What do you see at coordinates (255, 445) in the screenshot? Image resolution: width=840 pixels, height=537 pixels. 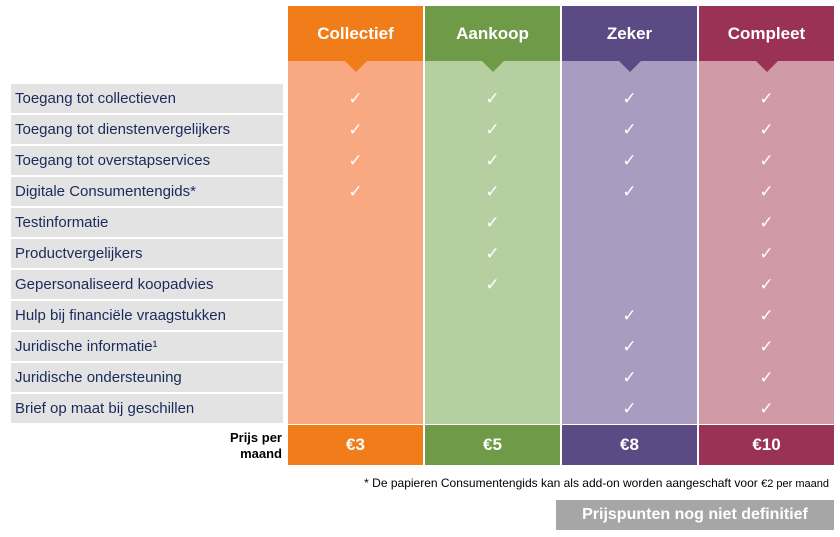 I see `price-per-month-label: Prijs per maand` at bounding box center [255, 445].